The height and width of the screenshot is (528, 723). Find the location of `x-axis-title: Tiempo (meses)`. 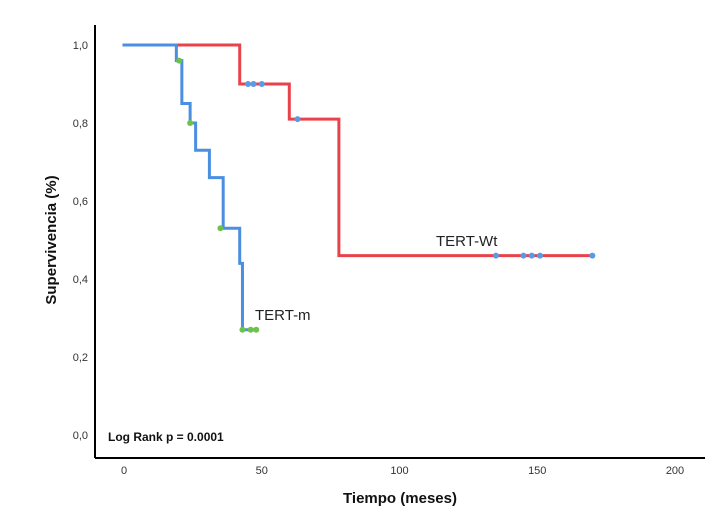

x-axis-title: Tiempo (meses) is located at coordinates (400, 498).